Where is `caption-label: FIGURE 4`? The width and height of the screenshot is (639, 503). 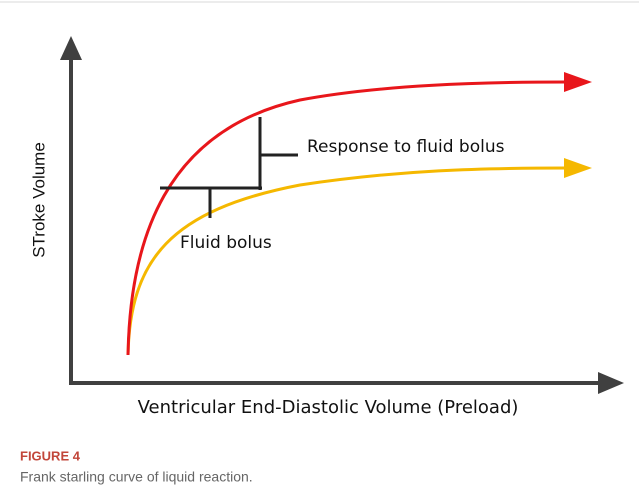
caption-label: FIGURE 4 is located at coordinates (50, 455).